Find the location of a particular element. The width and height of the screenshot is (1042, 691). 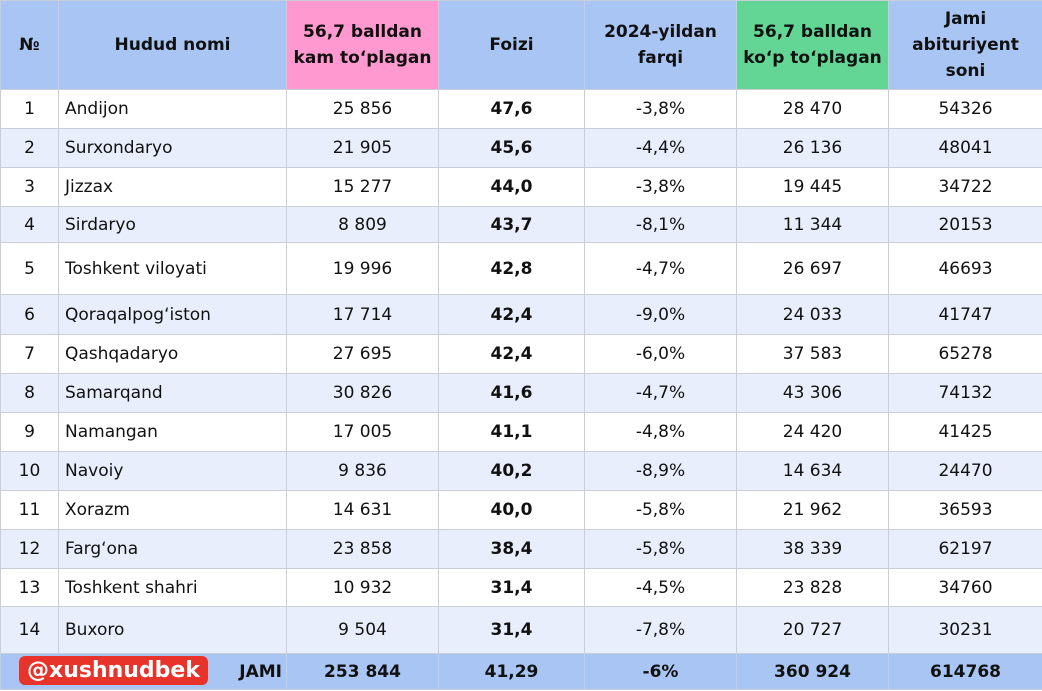

total-cell: 614768 is located at coordinates (965, 671).